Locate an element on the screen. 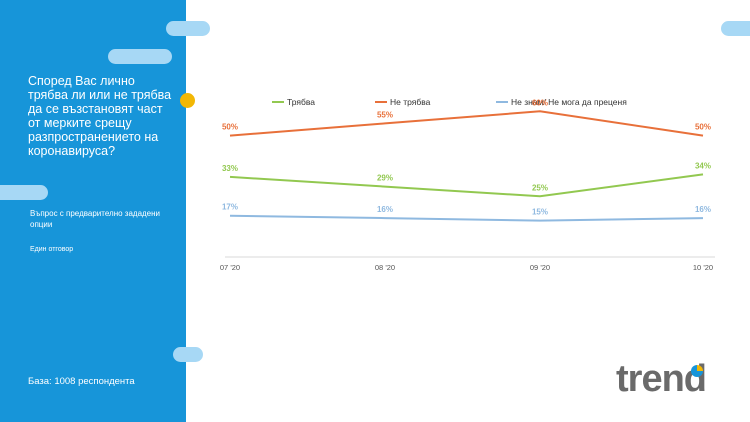 This screenshot has height=422, width=750. decor-dot-yellow is located at coordinates (187, 100).